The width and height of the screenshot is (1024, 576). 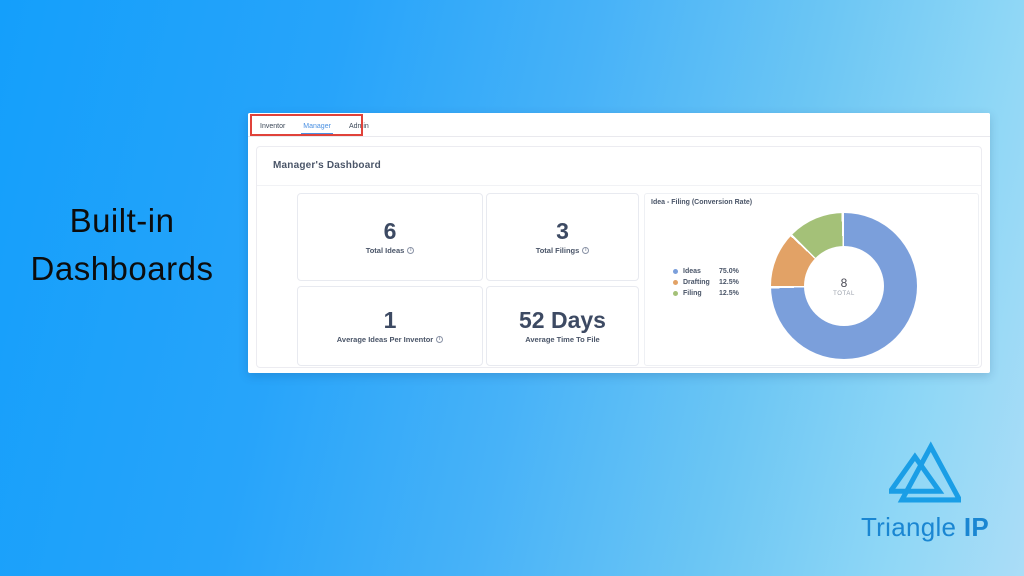 I want to click on total-filings-value: 3, so click(x=562, y=230).